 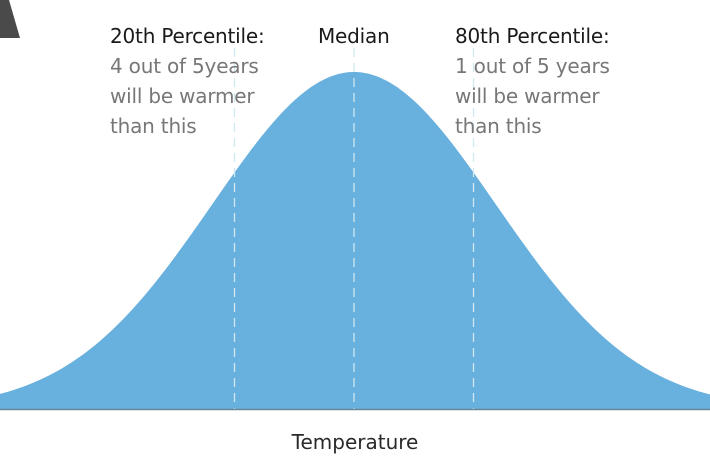 I want to click on median-heading: Median, so click(x=354, y=36).